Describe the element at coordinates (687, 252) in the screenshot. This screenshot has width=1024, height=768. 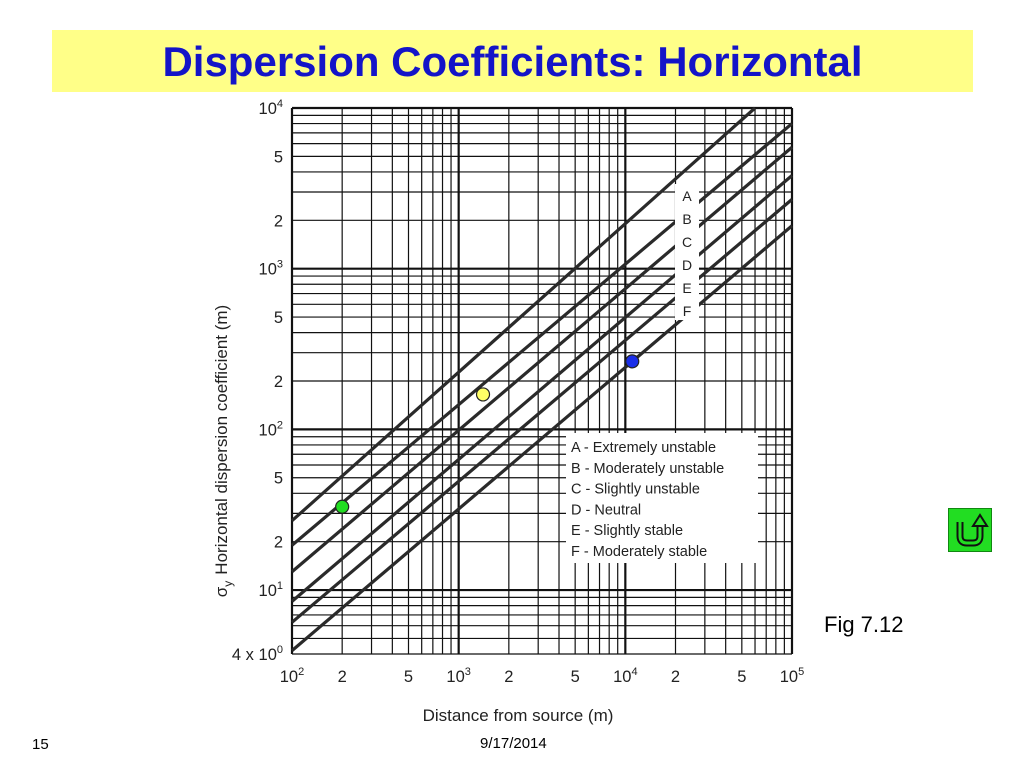
I see `curve-label-column` at that location.